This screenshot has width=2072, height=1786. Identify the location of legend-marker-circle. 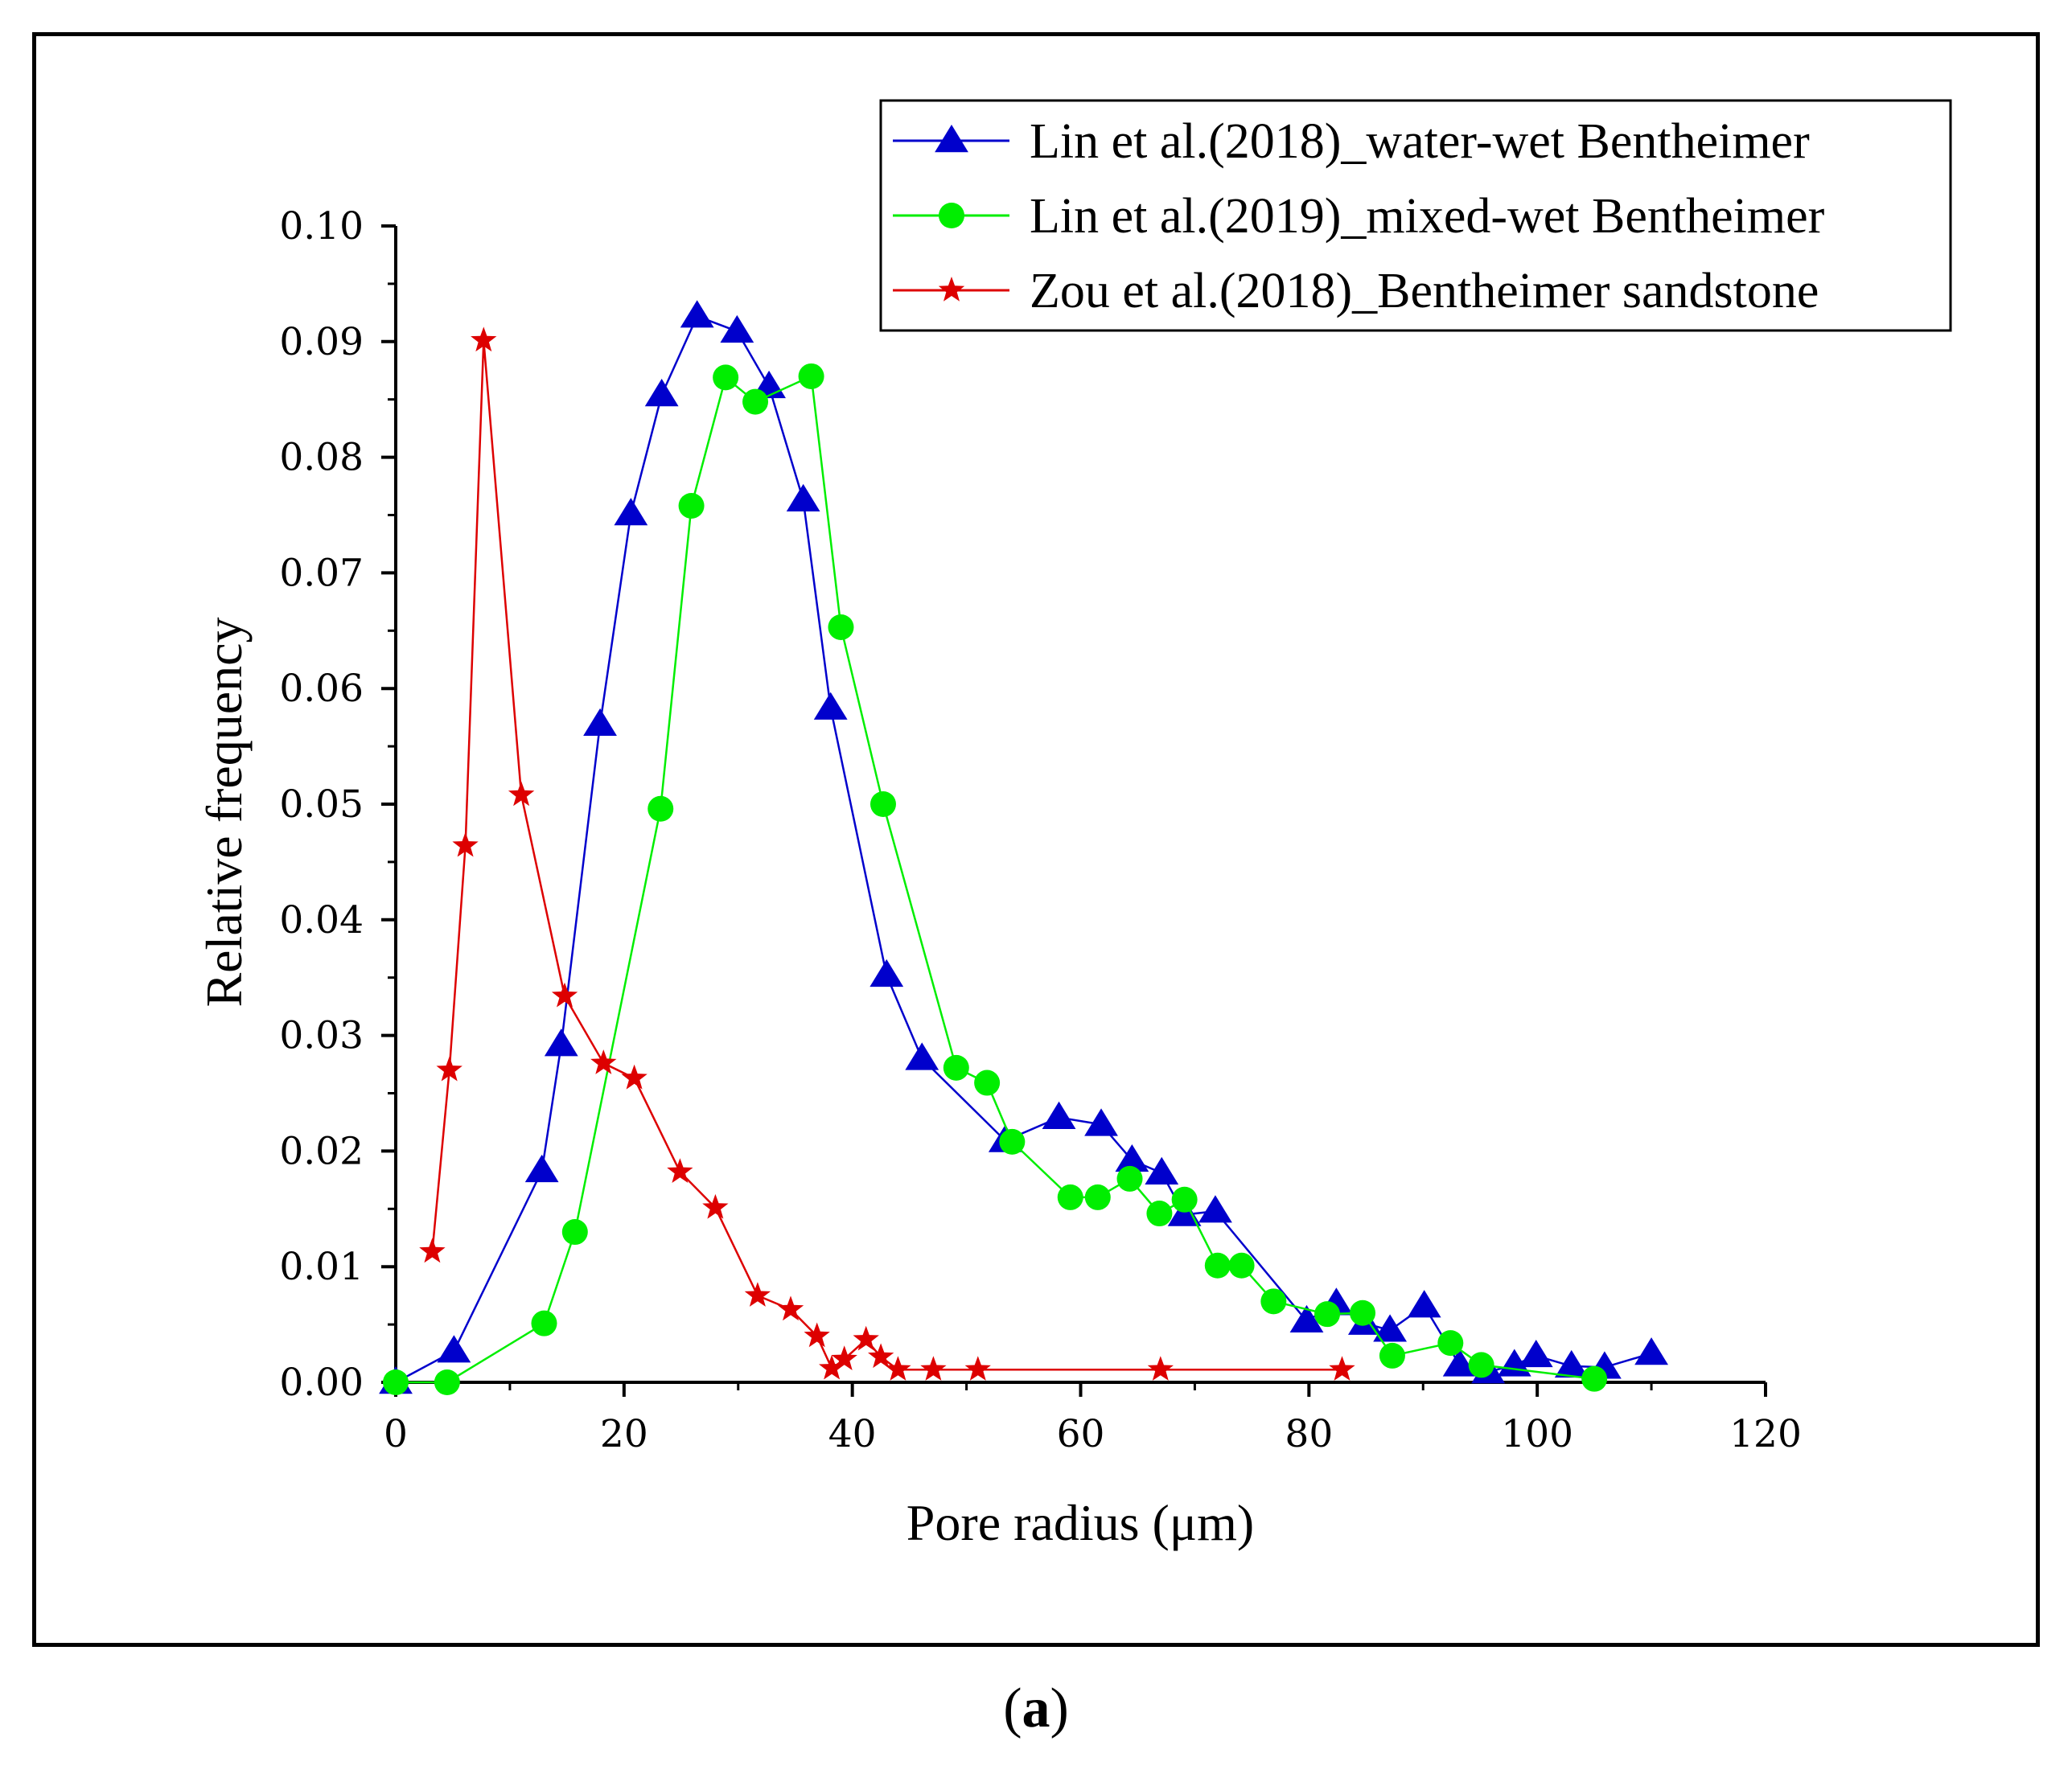
(951, 215).